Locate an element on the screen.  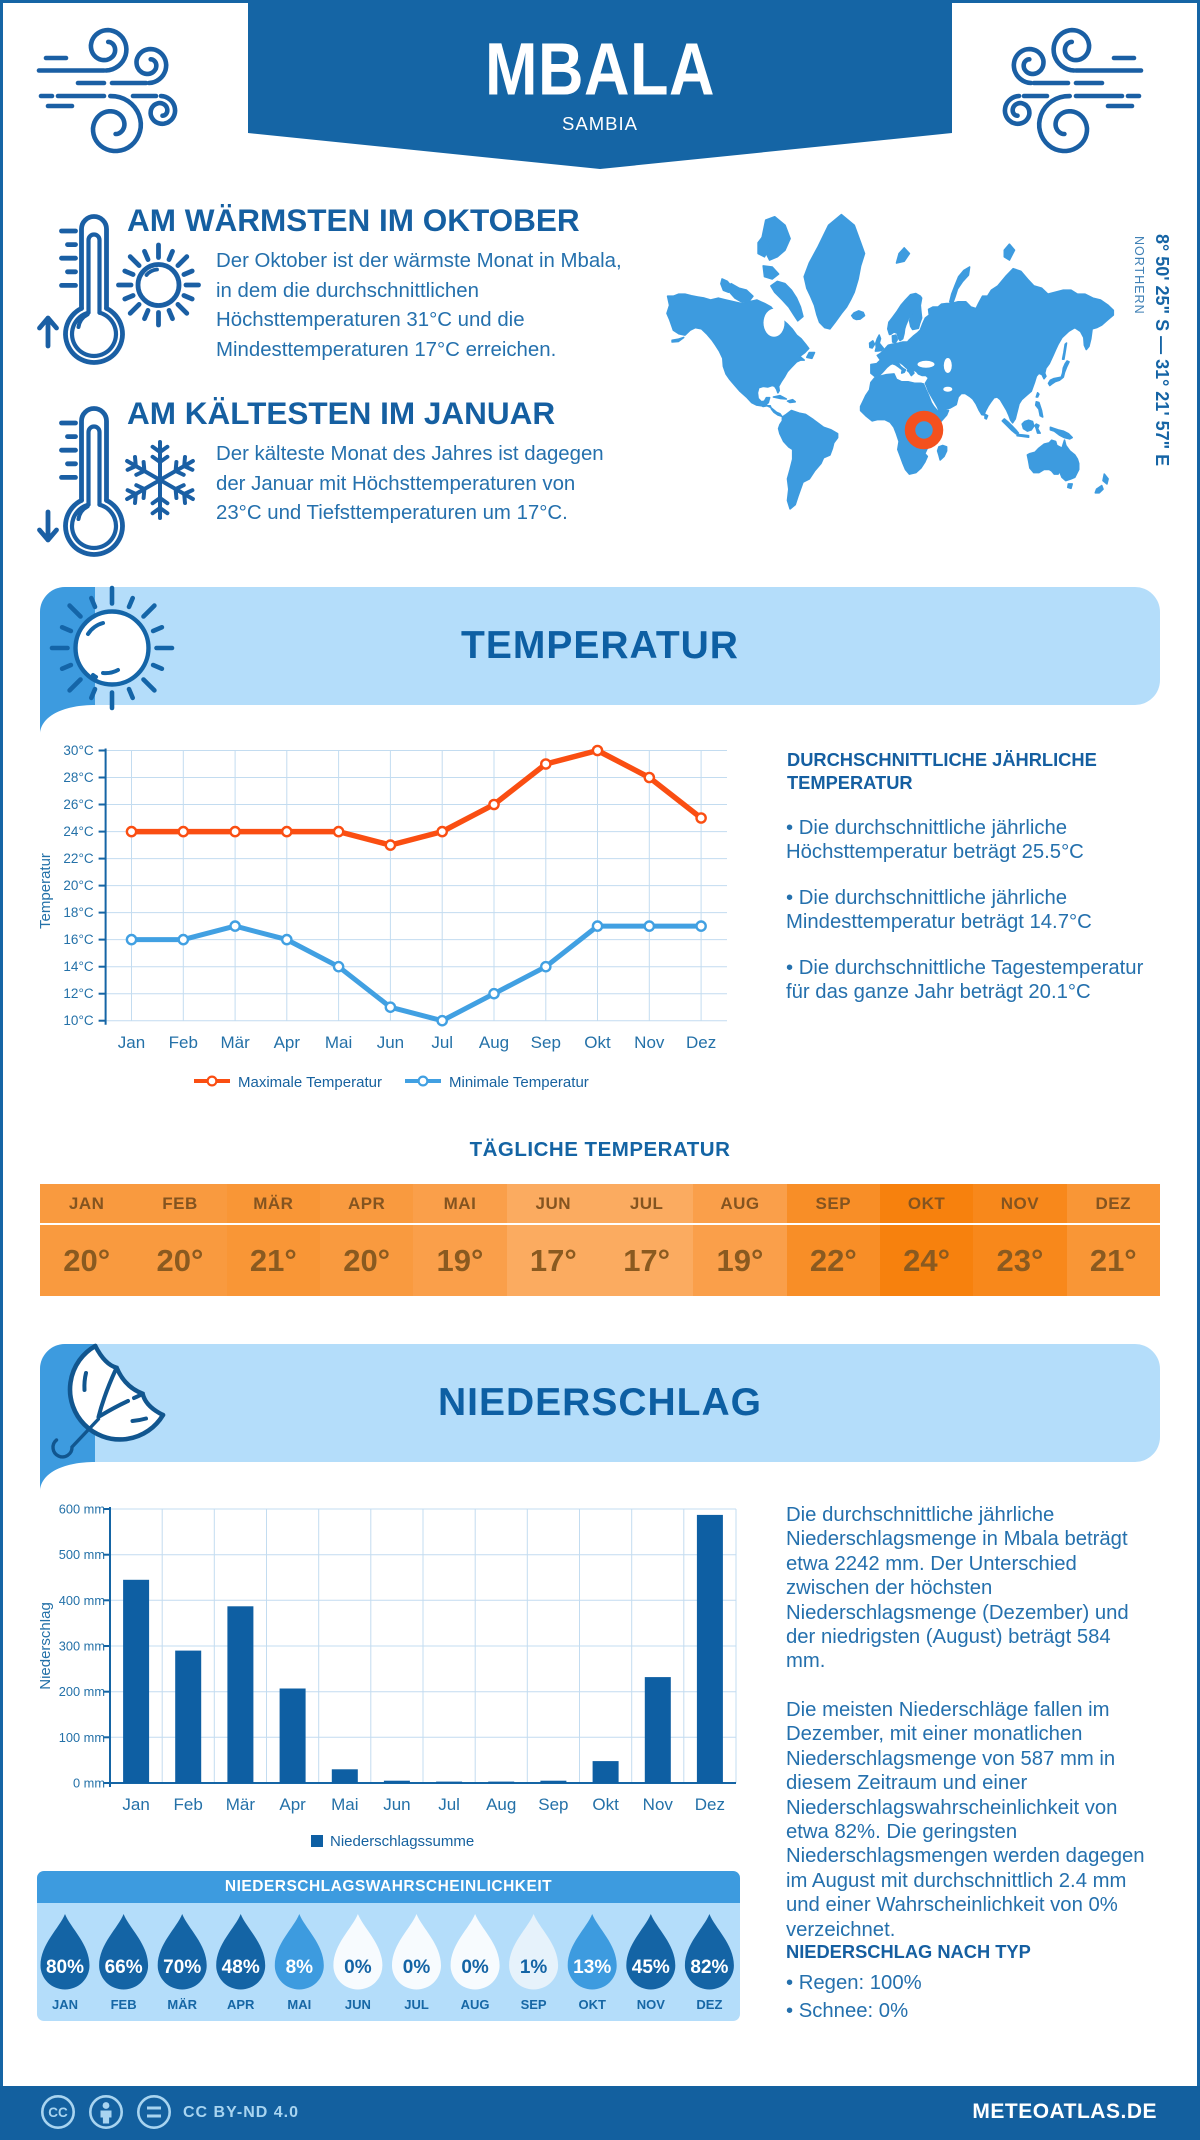
svg-text: 20°C is located at coordinates (78, 885).